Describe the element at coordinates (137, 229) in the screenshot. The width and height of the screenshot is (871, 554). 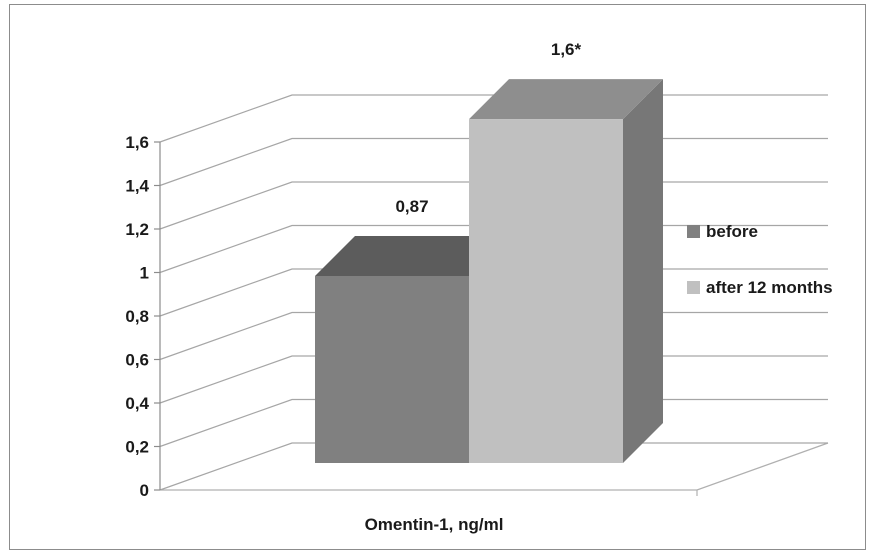
I see `y-tick-label: 1,2` at that location.